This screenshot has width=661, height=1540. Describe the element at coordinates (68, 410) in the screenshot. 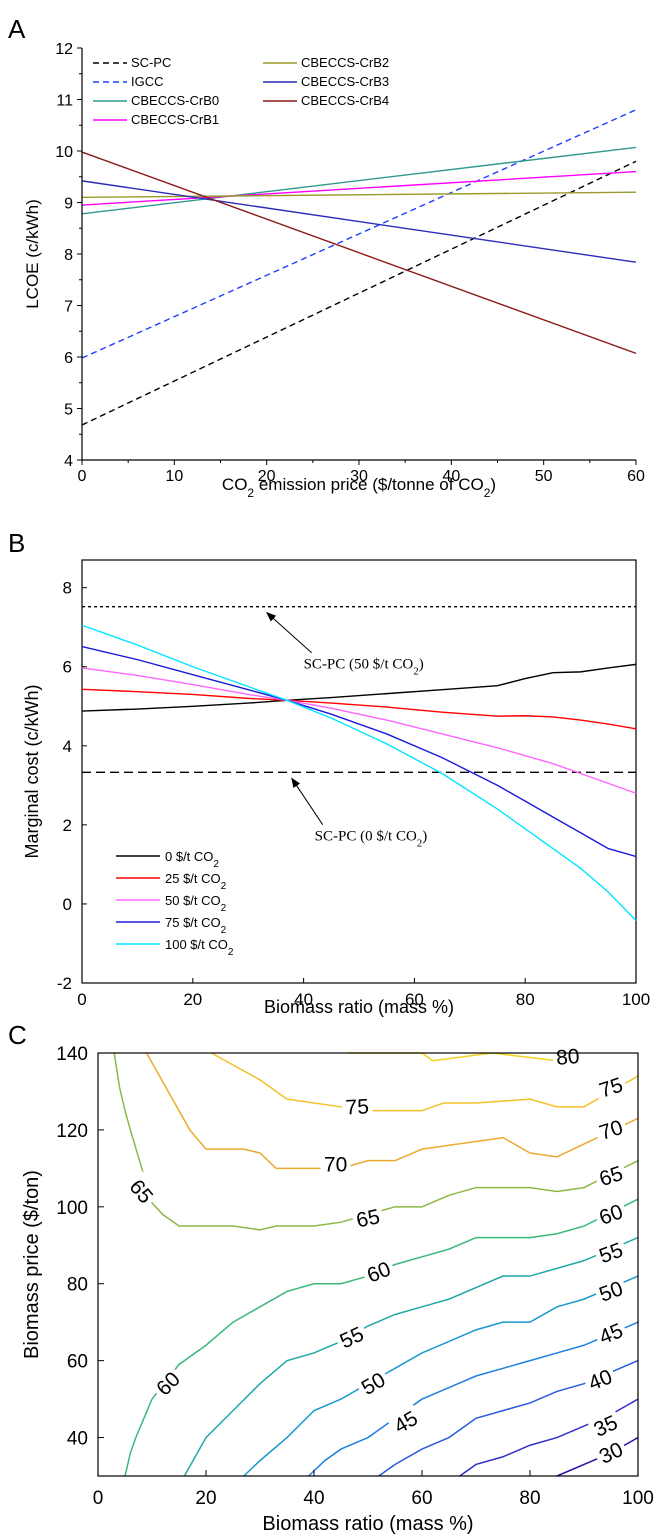

I see `y-tick-label: 5` at that location.